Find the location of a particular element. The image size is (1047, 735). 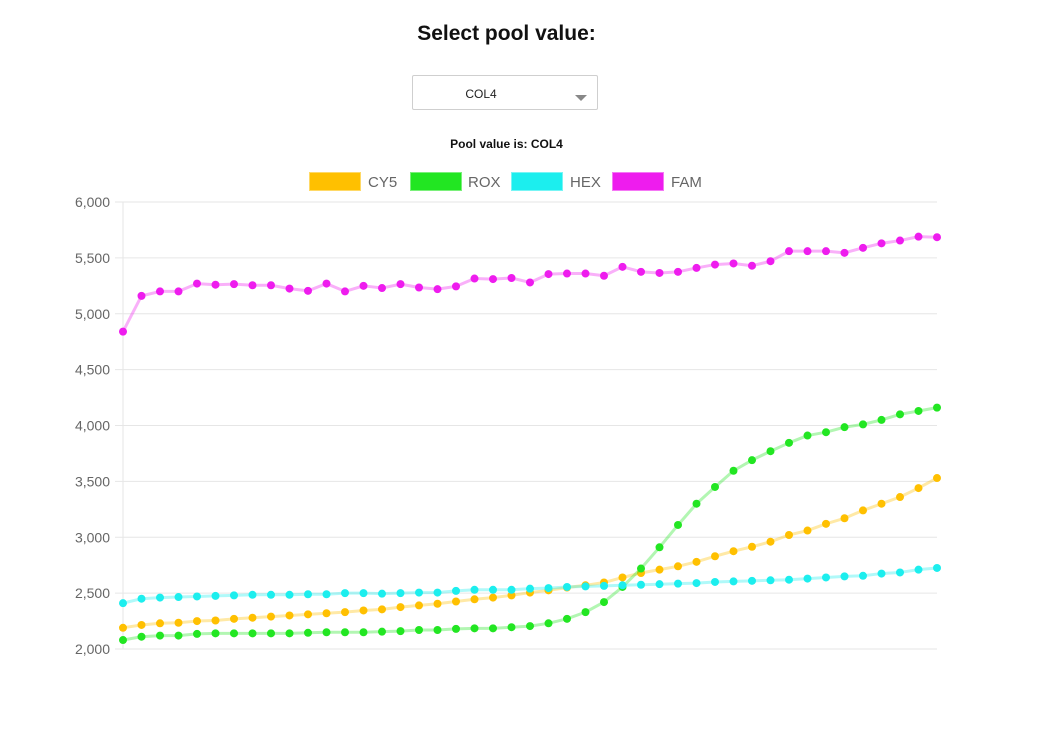

legend-item-rox: ROX is located at coordinates (455, 181).